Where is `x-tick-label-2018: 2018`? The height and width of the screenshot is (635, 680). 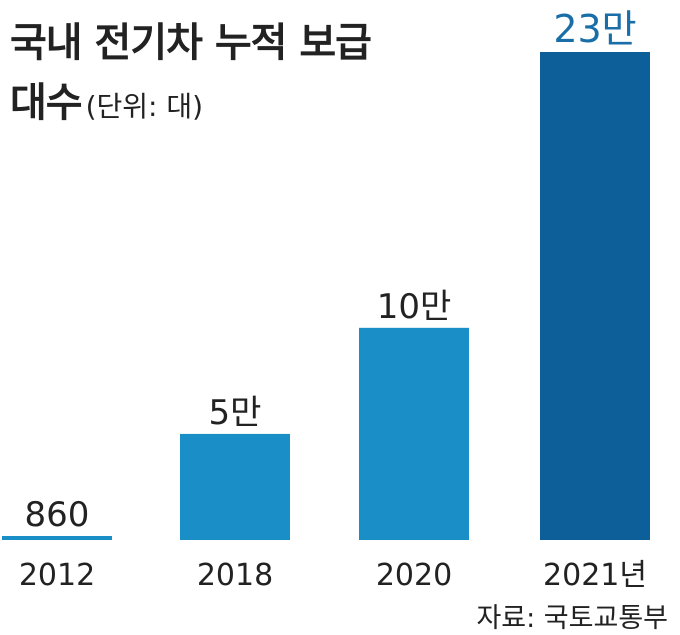
x-tick-label-2018: 2018 is located at coordinates (235, 575).